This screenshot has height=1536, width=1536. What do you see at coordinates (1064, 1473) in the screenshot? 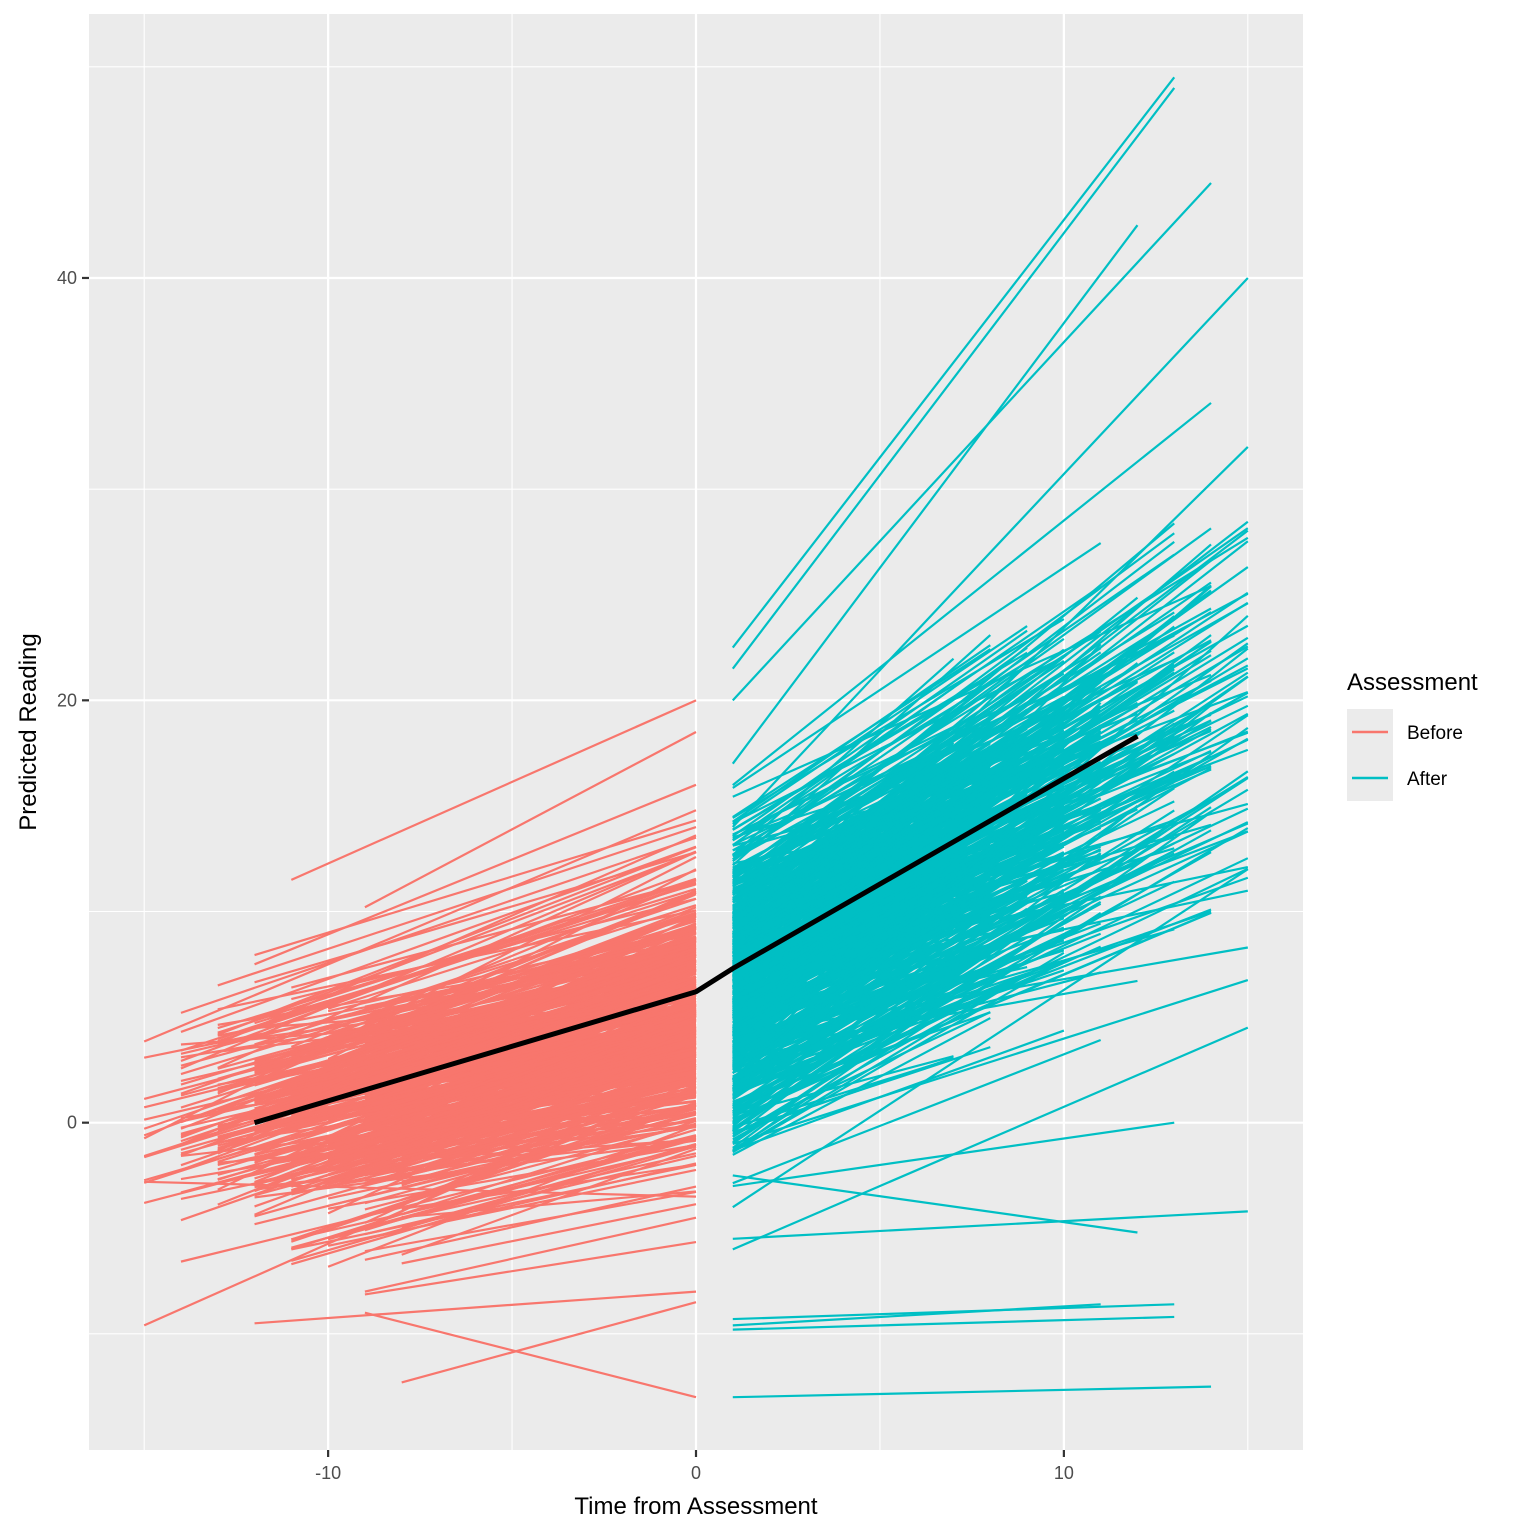
I see `x-tick-label: 10` at bounding box center [1064, 1473].